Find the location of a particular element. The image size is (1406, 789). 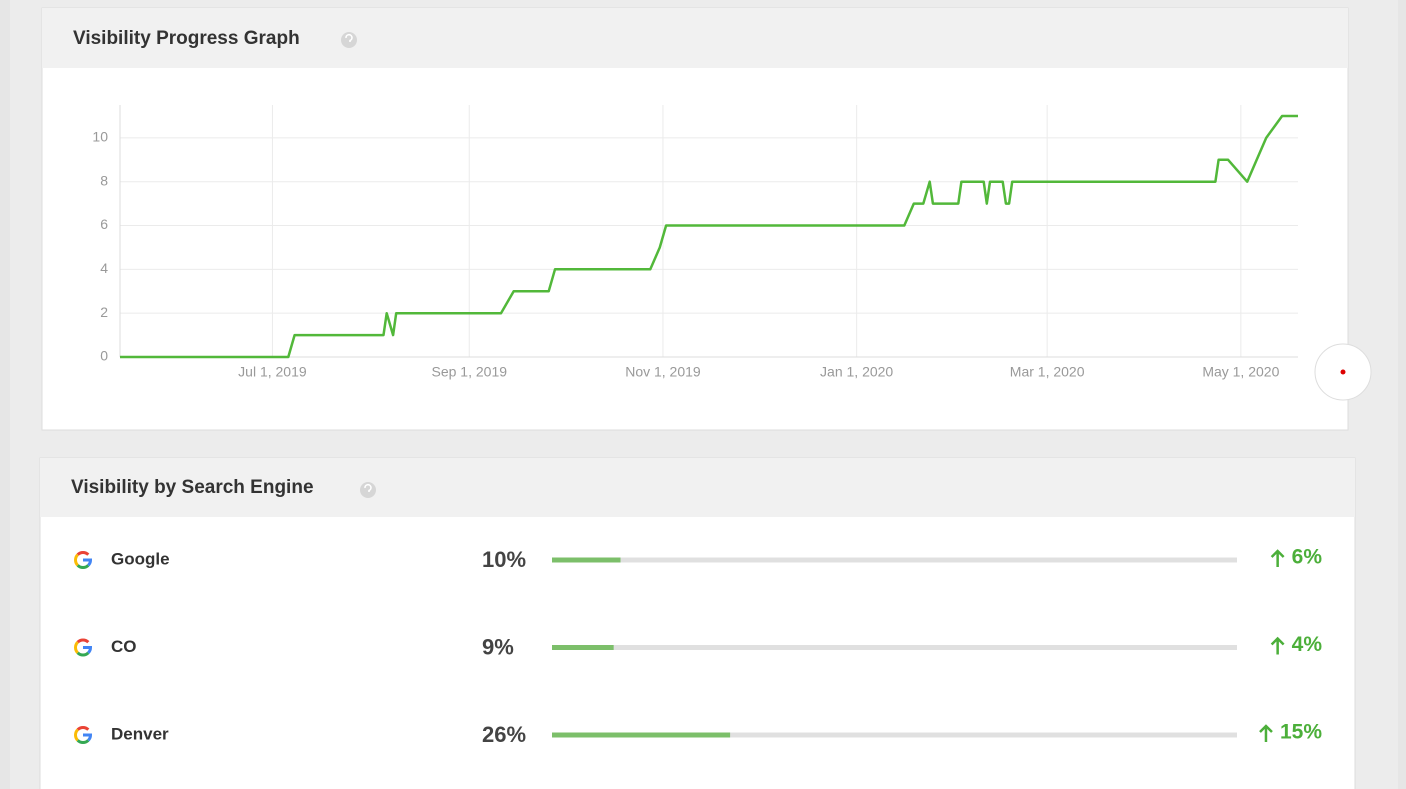

engine-name: Google is located at coordinates (140, 558).